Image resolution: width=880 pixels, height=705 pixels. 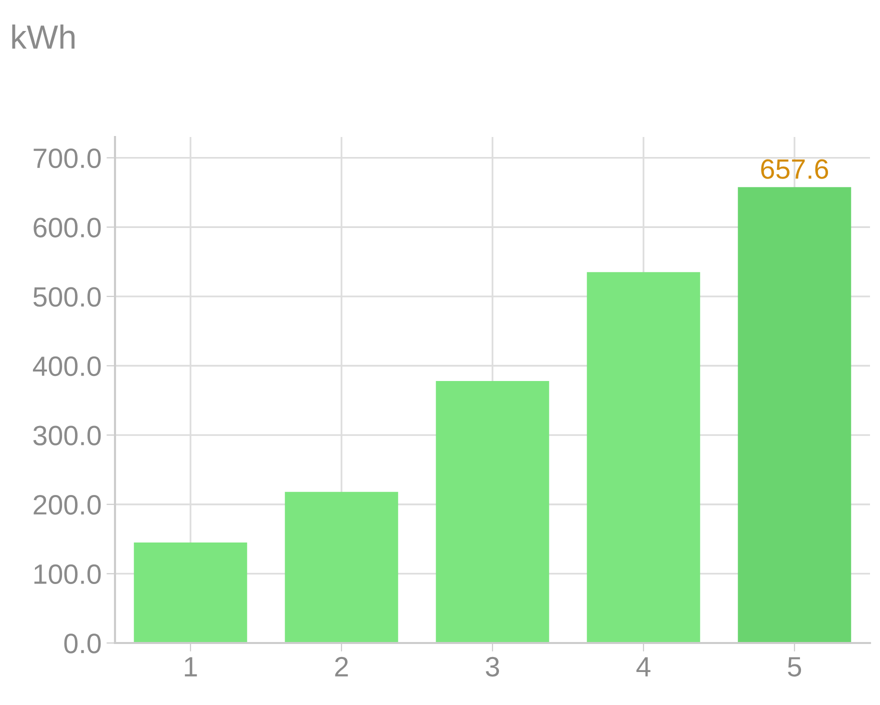 I want to click on y-tick-label: 100.0, so click(x=67, y=574).